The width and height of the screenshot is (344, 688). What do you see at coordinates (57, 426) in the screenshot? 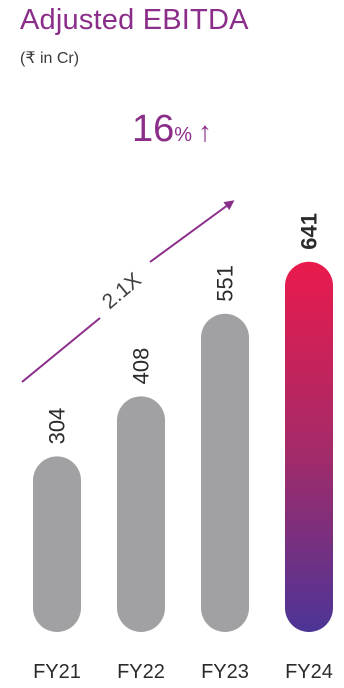
I see `value-label-fy21: 304` at bounding box center [57, 426].